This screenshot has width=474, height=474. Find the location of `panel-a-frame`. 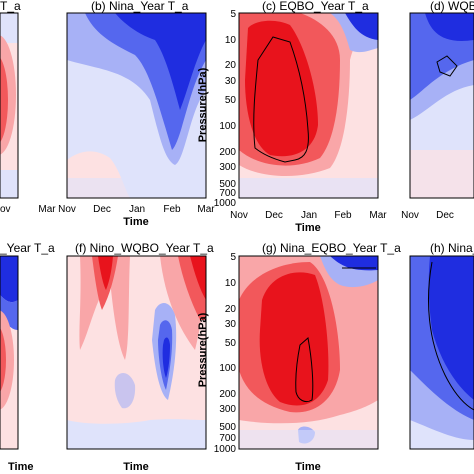

panel-a-frame is located at coordinates (9, 105).